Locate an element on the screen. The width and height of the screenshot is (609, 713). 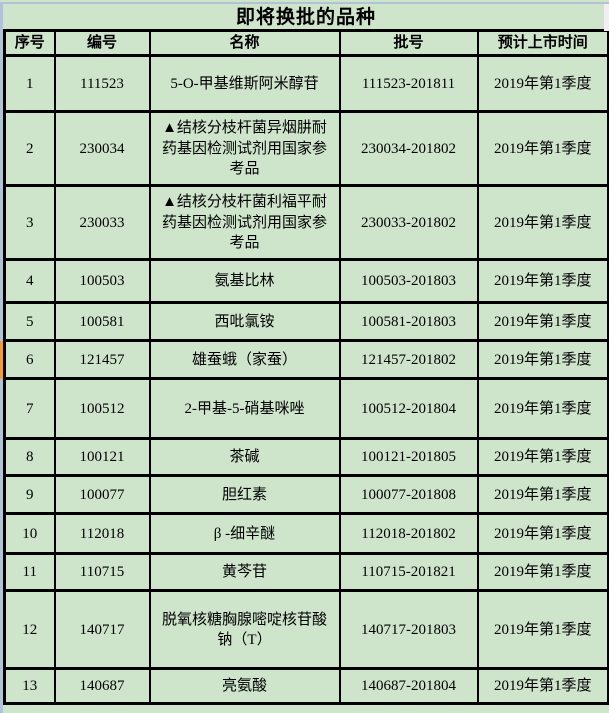
cell-no: 11 is located at coordinates (29, 572).